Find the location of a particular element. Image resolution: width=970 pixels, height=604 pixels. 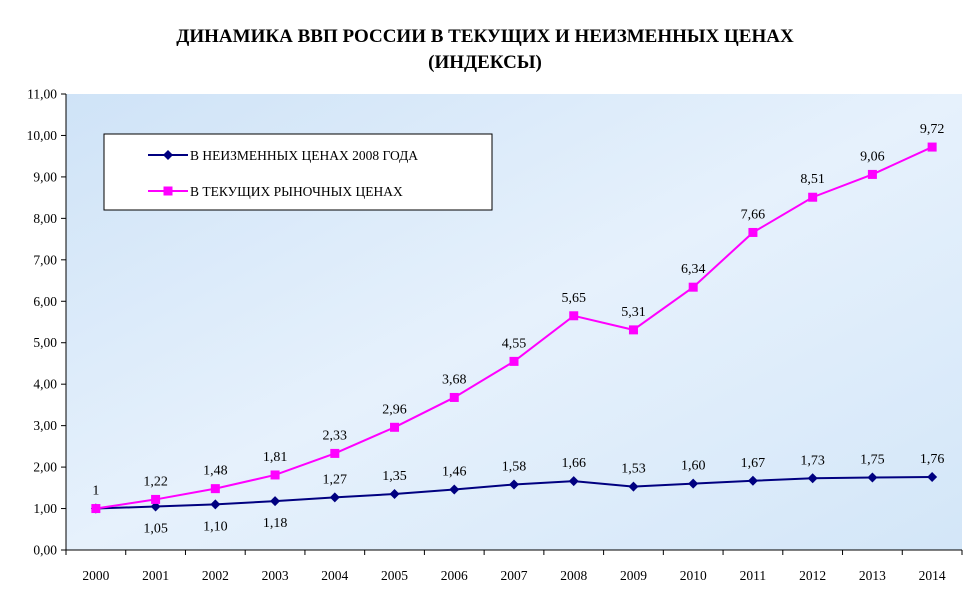

y-tick-label: 6,00 is located at coordinates (45, 301).